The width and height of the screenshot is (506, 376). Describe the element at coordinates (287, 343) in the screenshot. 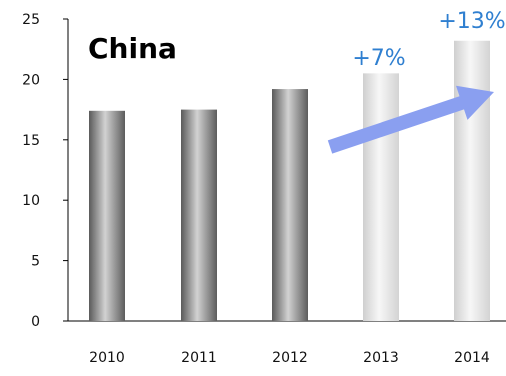

I see `x-axis: 2010 2011 2012 2013 2014` at that location.